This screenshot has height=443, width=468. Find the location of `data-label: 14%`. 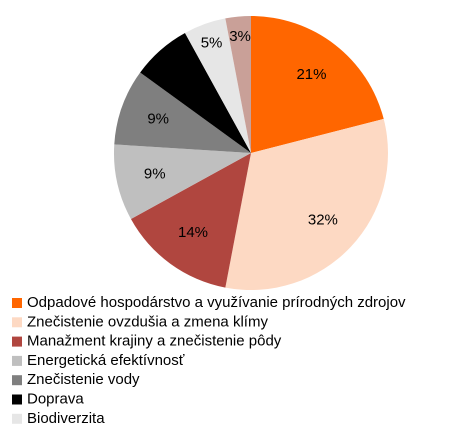

data-label: 14% is located at coordinates (193, 232).